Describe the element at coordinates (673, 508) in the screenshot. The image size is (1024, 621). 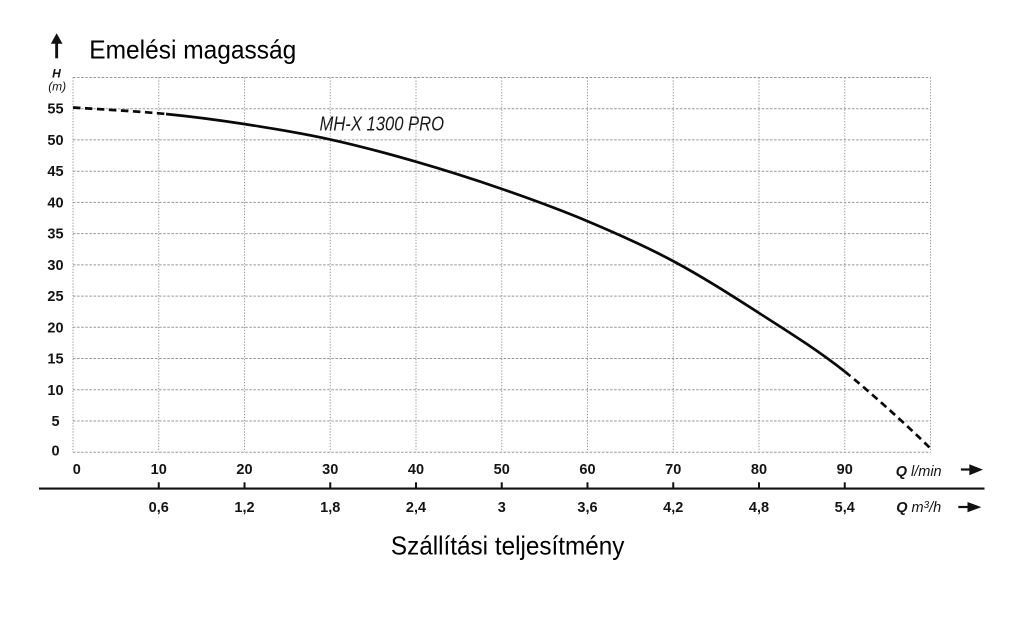
I see `svg-text: 4,2` at that location.